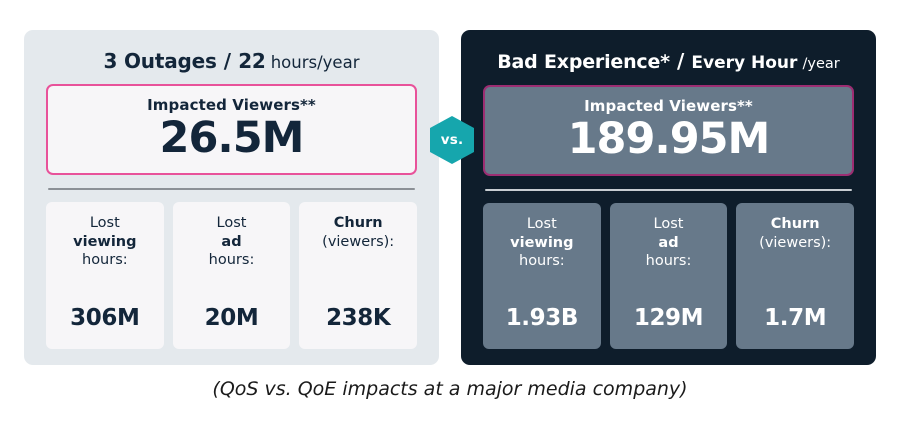  I want to click on metric-card-value: 306M, so click(105, 318).